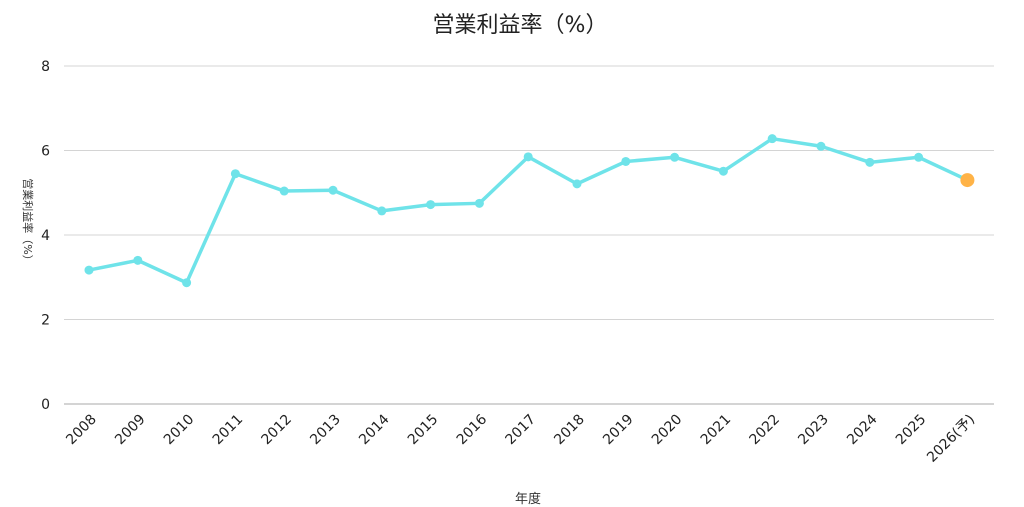 Image resolution: width=1024 pixels, height=507 pixels. What do you see at coordinates (911, 430) in the screenshot?
I see `x-tick-label: 2025` at bounding box center [911, 430].